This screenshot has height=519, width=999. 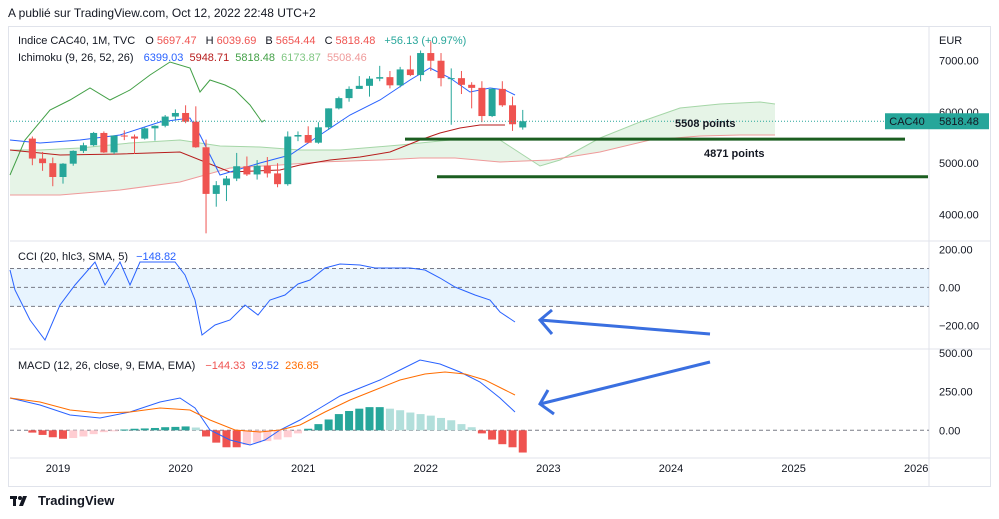 I want to click on symbol-tag-bg, so click(x=907, y=121).